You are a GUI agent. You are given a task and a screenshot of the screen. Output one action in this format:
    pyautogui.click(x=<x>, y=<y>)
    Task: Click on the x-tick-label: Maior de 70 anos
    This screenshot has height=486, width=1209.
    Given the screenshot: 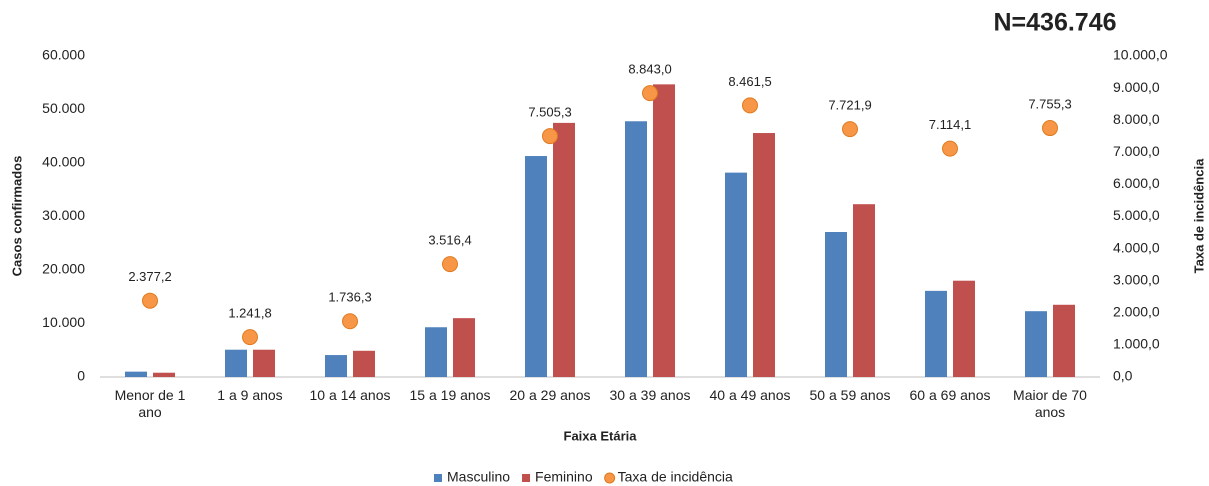 What is the action you would take?
    pyautogui.click(x=1050, y=403)
    